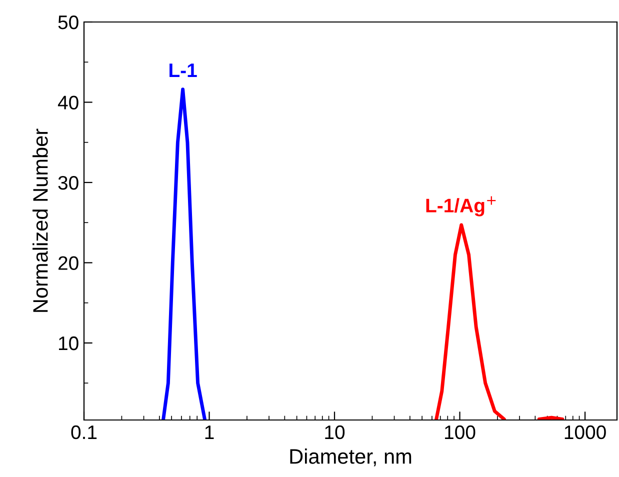  Describe the element at coordinates (84, 432) in the screenshot. I see `x-tick-label: 0.1` at that location.